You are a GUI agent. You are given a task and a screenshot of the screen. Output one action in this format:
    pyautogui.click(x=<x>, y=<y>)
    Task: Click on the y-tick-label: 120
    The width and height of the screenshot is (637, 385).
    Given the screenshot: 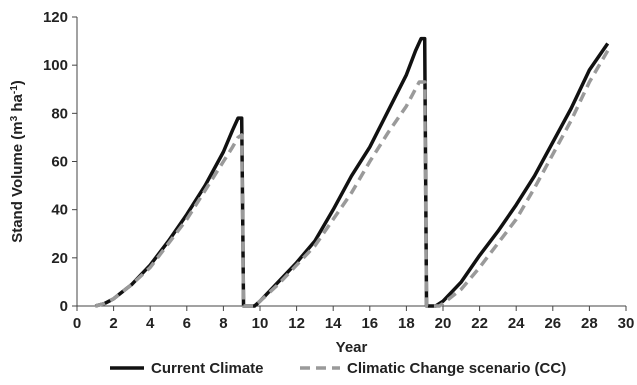 What is the action you would take?
    pyautogui.click(x=55, y=17)
    